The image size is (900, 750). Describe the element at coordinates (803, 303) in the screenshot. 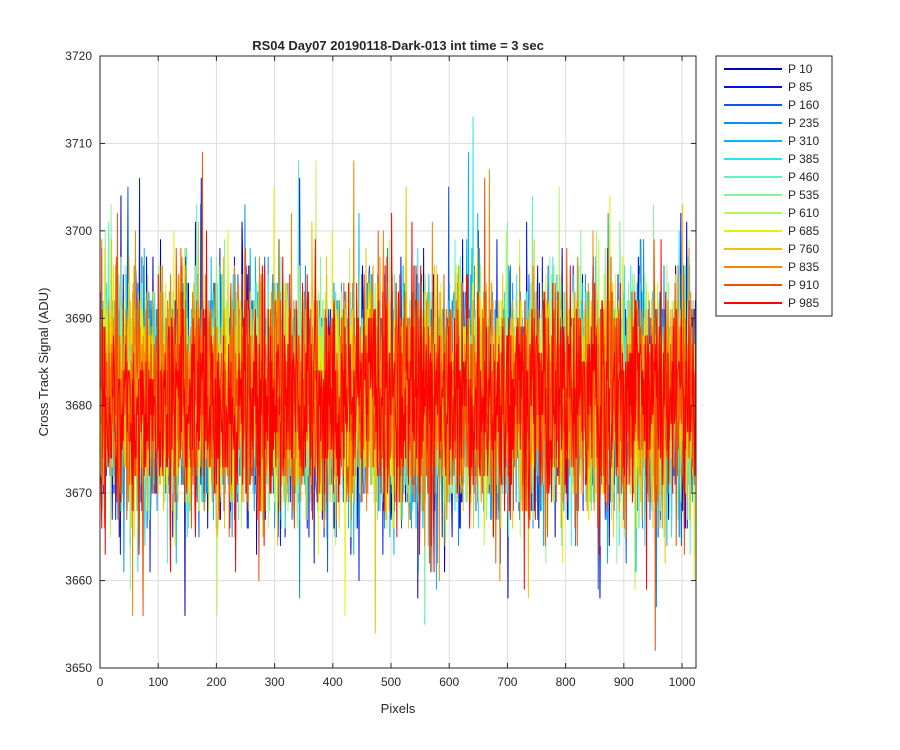

I see `legend-label: P 985` at that location.